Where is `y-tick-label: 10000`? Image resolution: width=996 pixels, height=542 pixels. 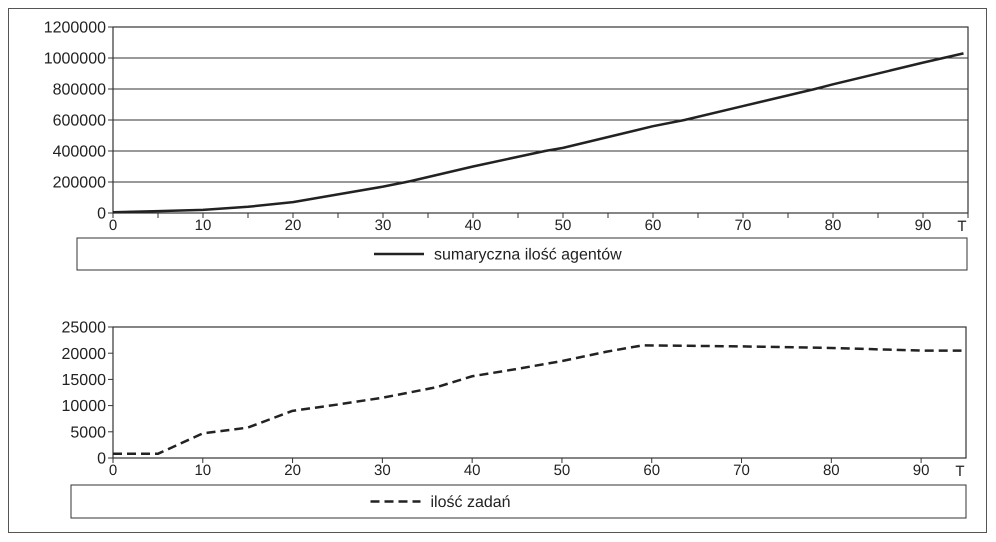
y-tick-label: 10000 is located at coordinates (84, 407).